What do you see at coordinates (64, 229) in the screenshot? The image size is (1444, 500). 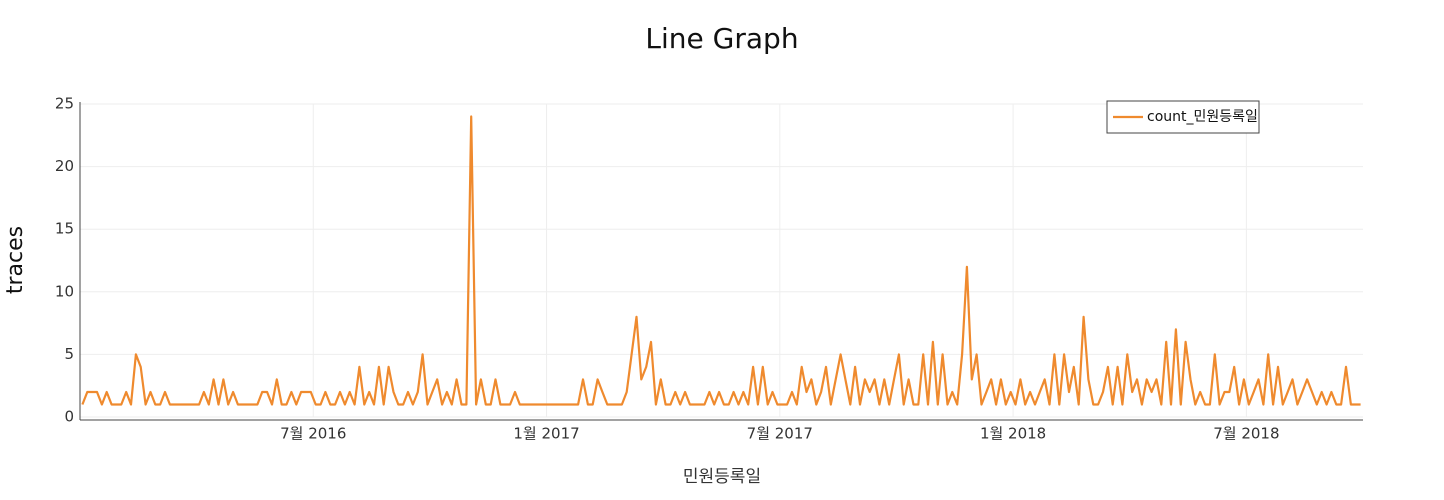 I see `y-tick-label: 15` at bounding box center [64, 229].